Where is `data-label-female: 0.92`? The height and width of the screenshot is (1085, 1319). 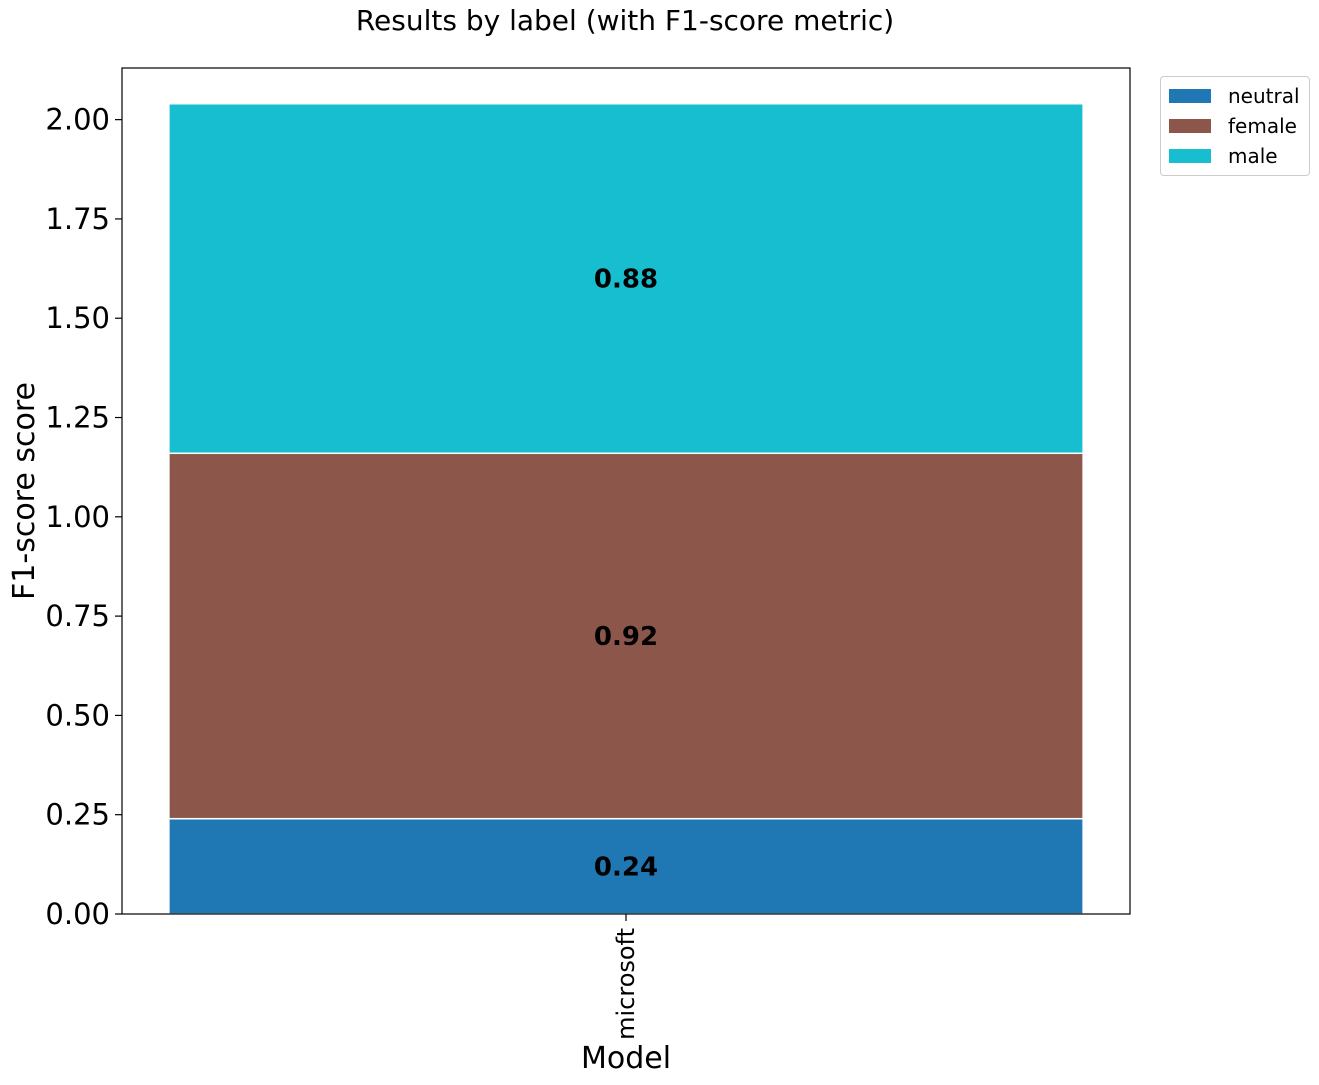
data-label-female: 0.92 is located at coordinates (626, 637).